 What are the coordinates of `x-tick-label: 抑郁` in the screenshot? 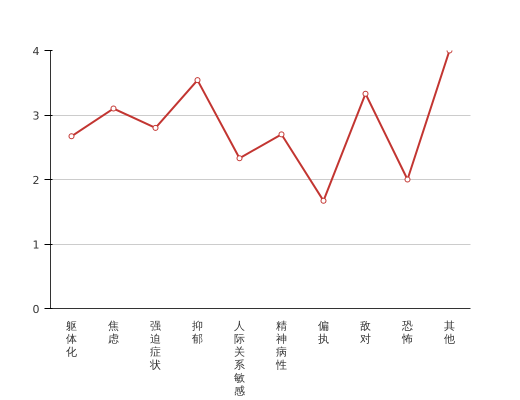 It's located at (197, 333).